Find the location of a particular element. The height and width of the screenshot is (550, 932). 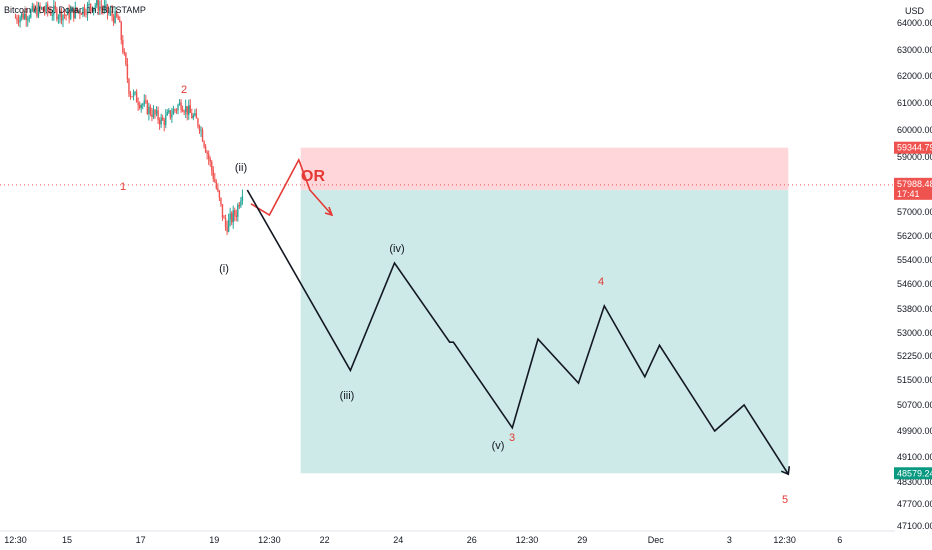

x-tick-label: 6 is located at coordinates (839, 540).